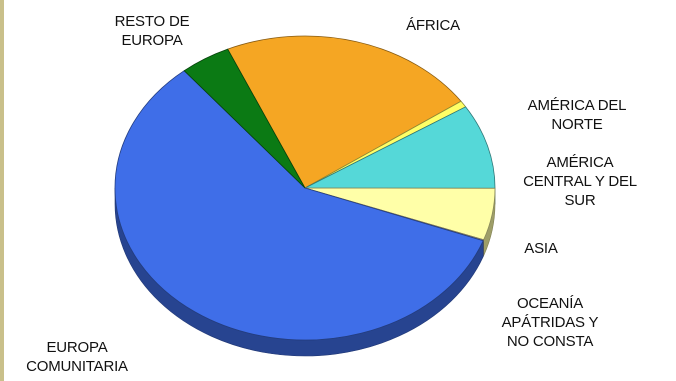 The width and height of the screenshot is (676, 381). I want to click on label-america-central-line-2: CENTRAL Y DEL, so click(580, 181).